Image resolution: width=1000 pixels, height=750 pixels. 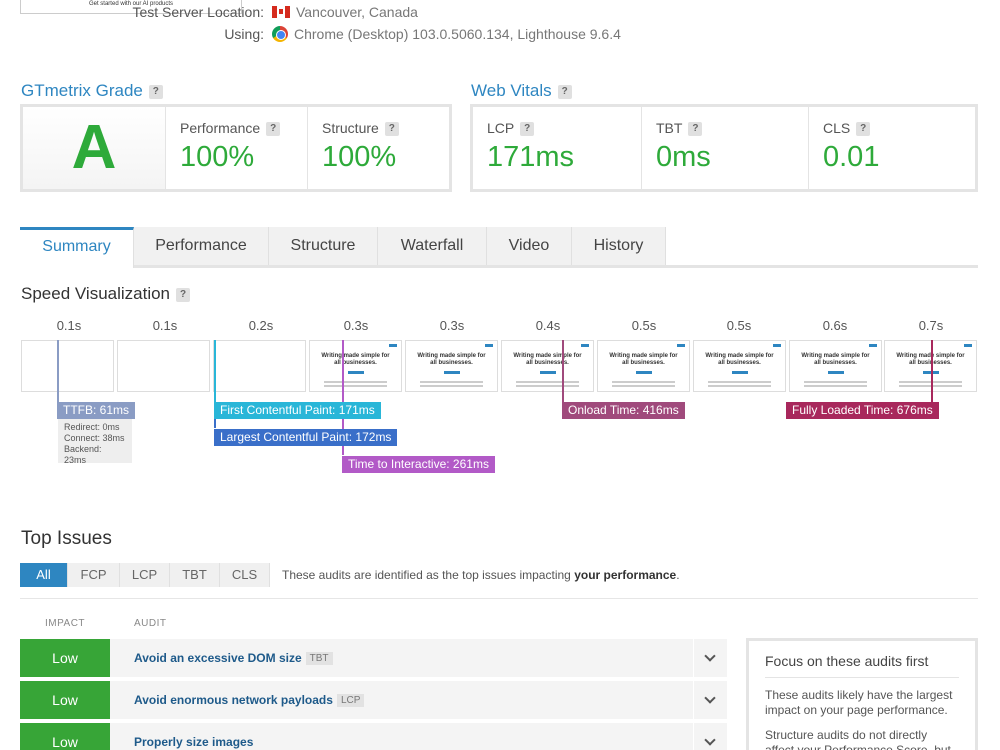 What do you see at coordinates (501, 128) in the screenshot?
I see `lcp-label: LCP` at bounding box center [501, 128].